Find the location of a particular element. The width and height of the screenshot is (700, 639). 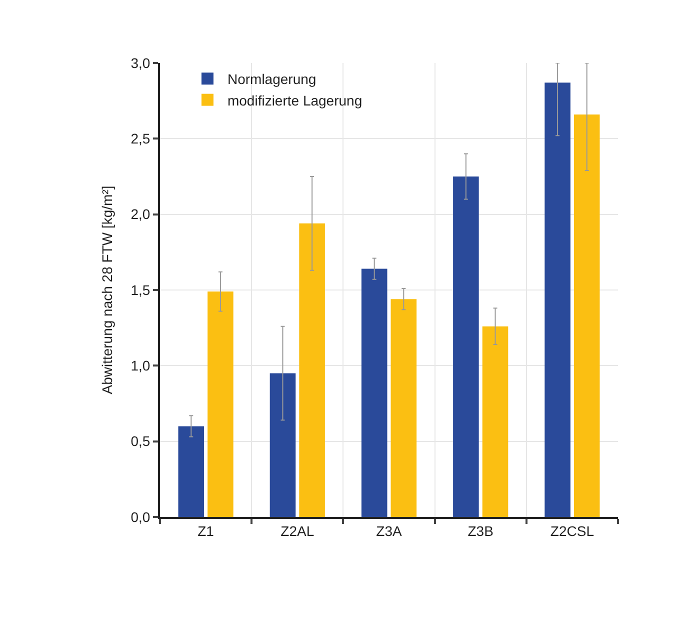

legend-label: modifizierte Lagerung is located at coordinates (294, 100).